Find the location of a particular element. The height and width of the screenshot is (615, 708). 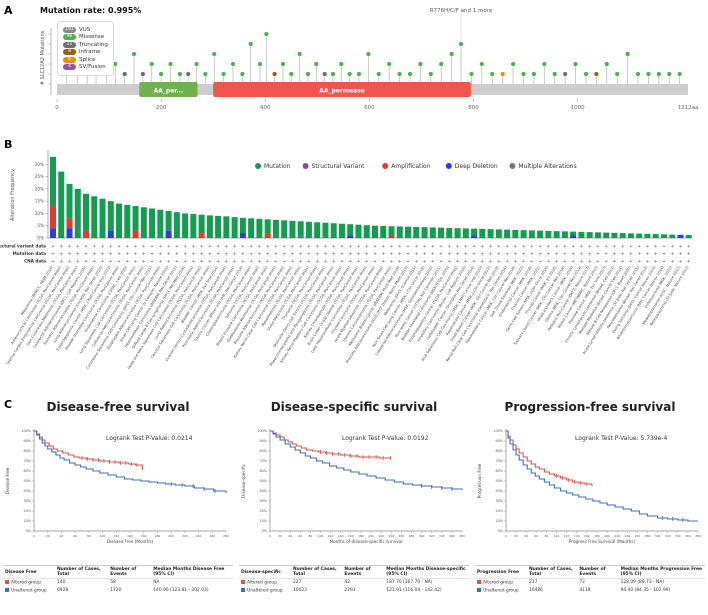

svg-text: 280 is located at coordinates (648, 536).